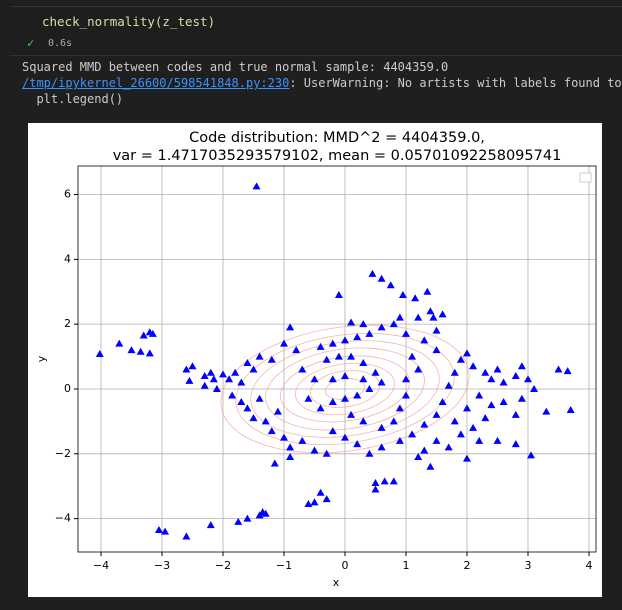 This screenshot has width=622, height=610. Describe the element at coordinates (588, 565) in the screenshot. I see `x-tick-label: 4` at that location.